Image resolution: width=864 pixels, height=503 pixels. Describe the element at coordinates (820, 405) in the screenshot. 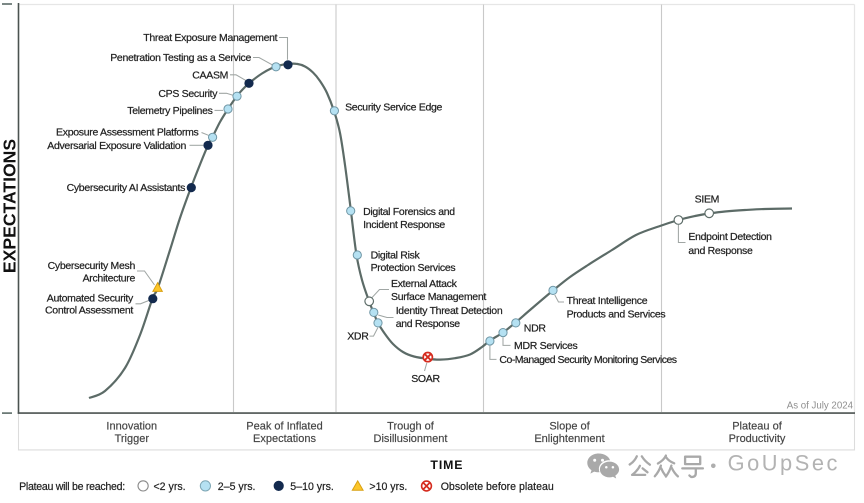

I see `svg-text: As of July 2024` at that location.